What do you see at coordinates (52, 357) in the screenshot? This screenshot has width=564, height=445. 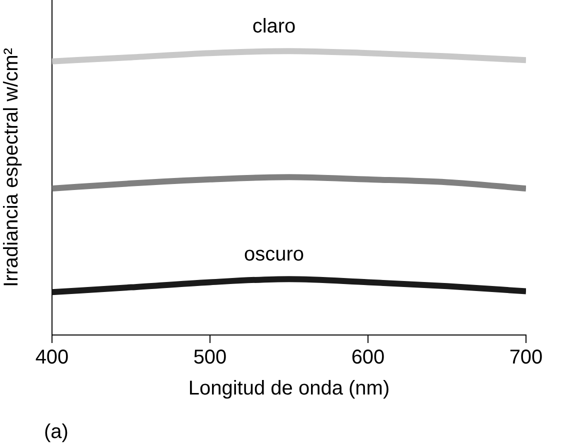 I see `x-tick-label: 400` at bounding box center [52, 357].